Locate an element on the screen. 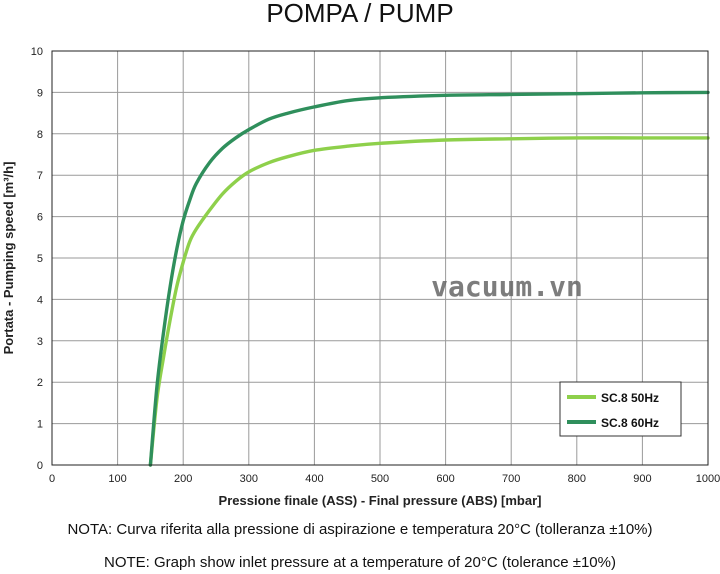 The height and width of the screenshot is (574, 720). y-tick-label: 10 is located at coordinates (37, 52).